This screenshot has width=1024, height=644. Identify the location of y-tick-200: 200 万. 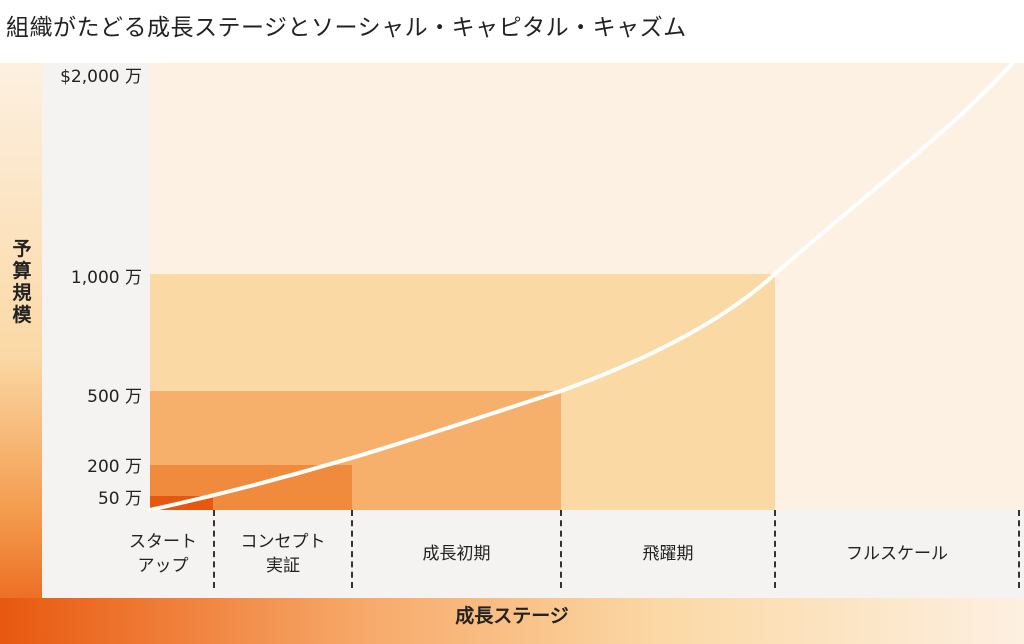
(114, 467).